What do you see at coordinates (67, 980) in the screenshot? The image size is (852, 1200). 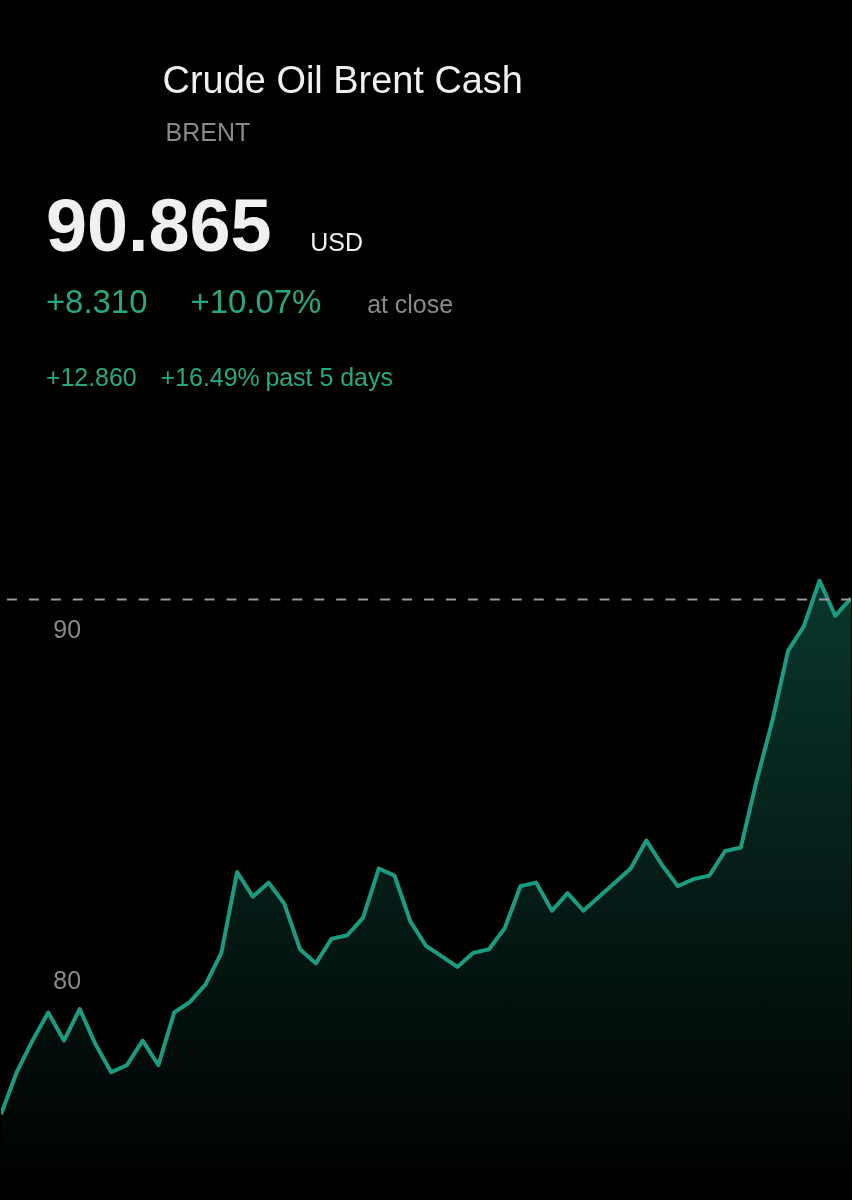 I see `y-tick-label: 80` at bounding box center [67, 980].